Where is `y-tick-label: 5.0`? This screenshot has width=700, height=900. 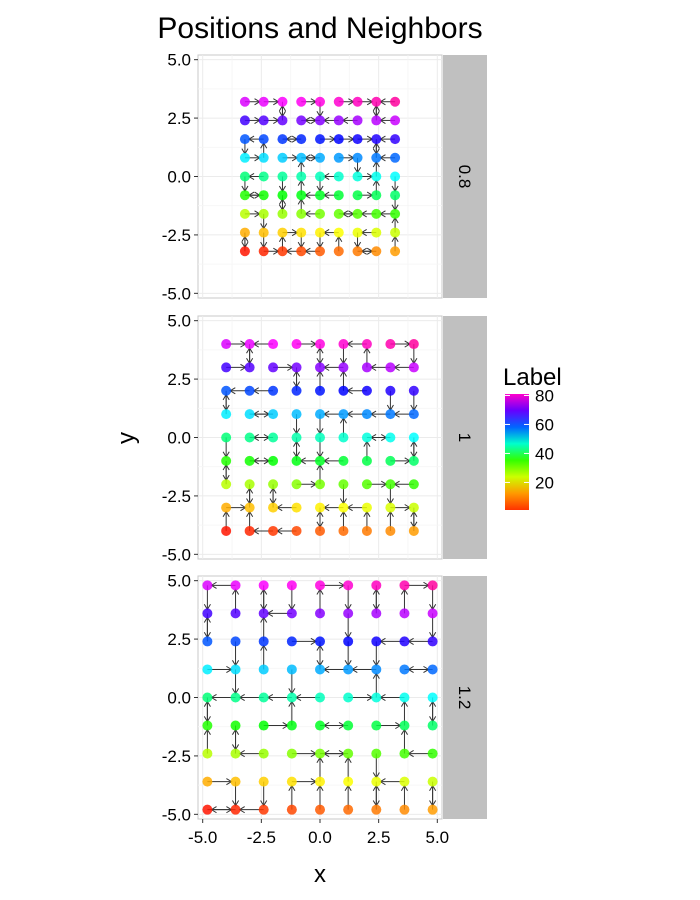
y-tick-label: 5.0 is located at coordinates (179, 60).